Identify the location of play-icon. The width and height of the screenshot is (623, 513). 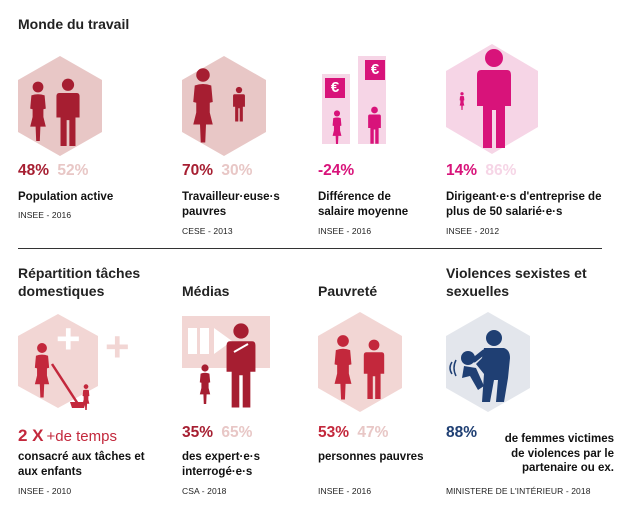
(223, 341).